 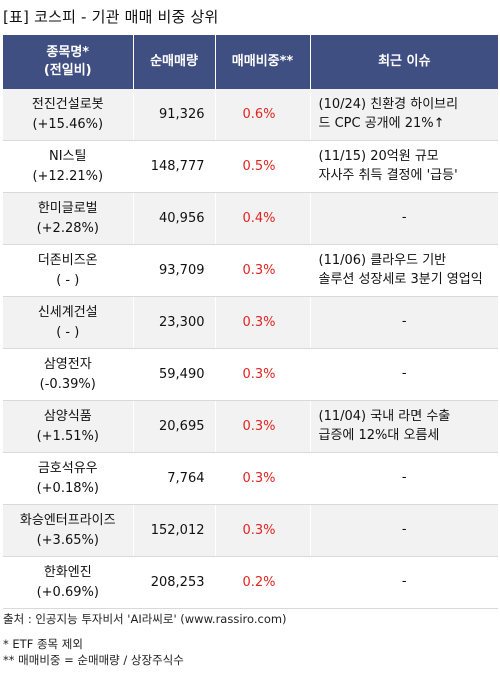 I want to click on table-row: 한화엔진 (+0.69%) 208,253 0.2% -, so click(x=250, y=582).